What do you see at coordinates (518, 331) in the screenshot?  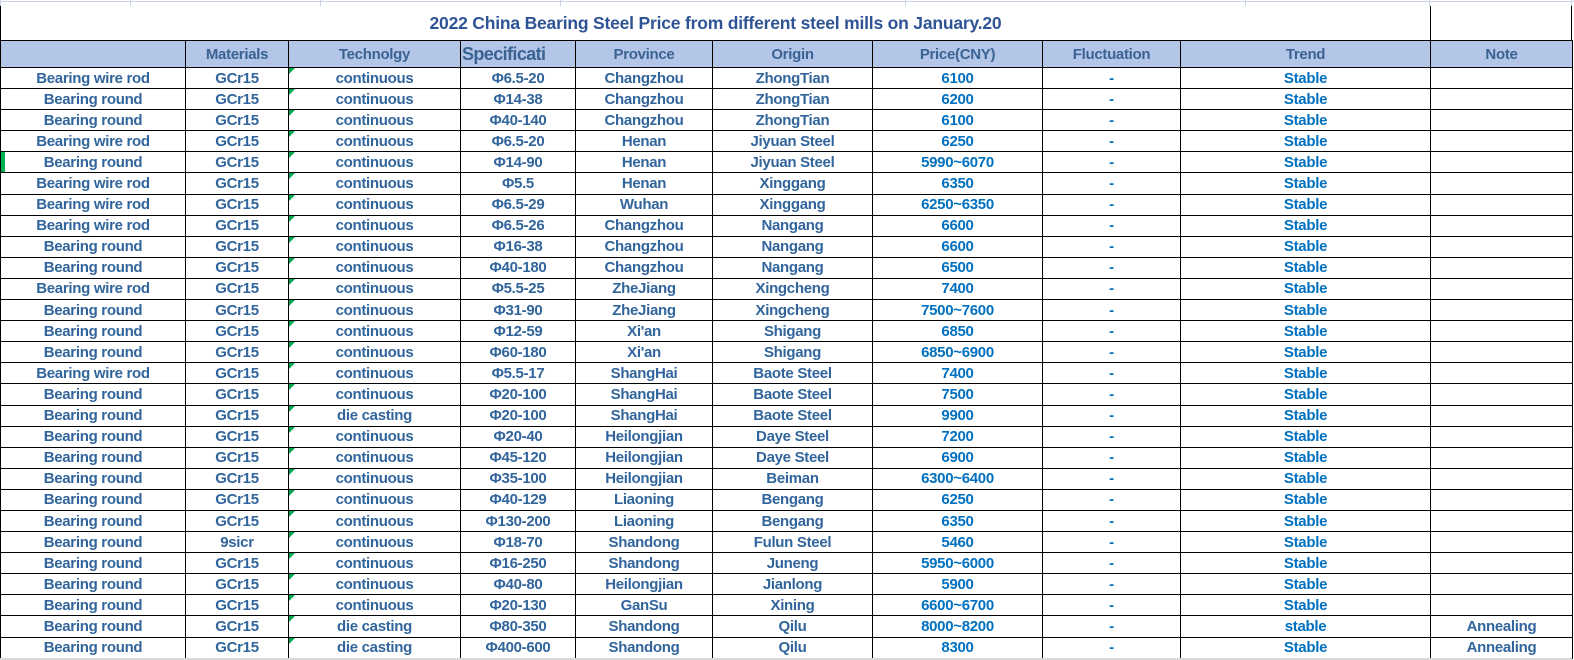 I see `cell-specification: Φ12-59` at bounding box center [518, 331].